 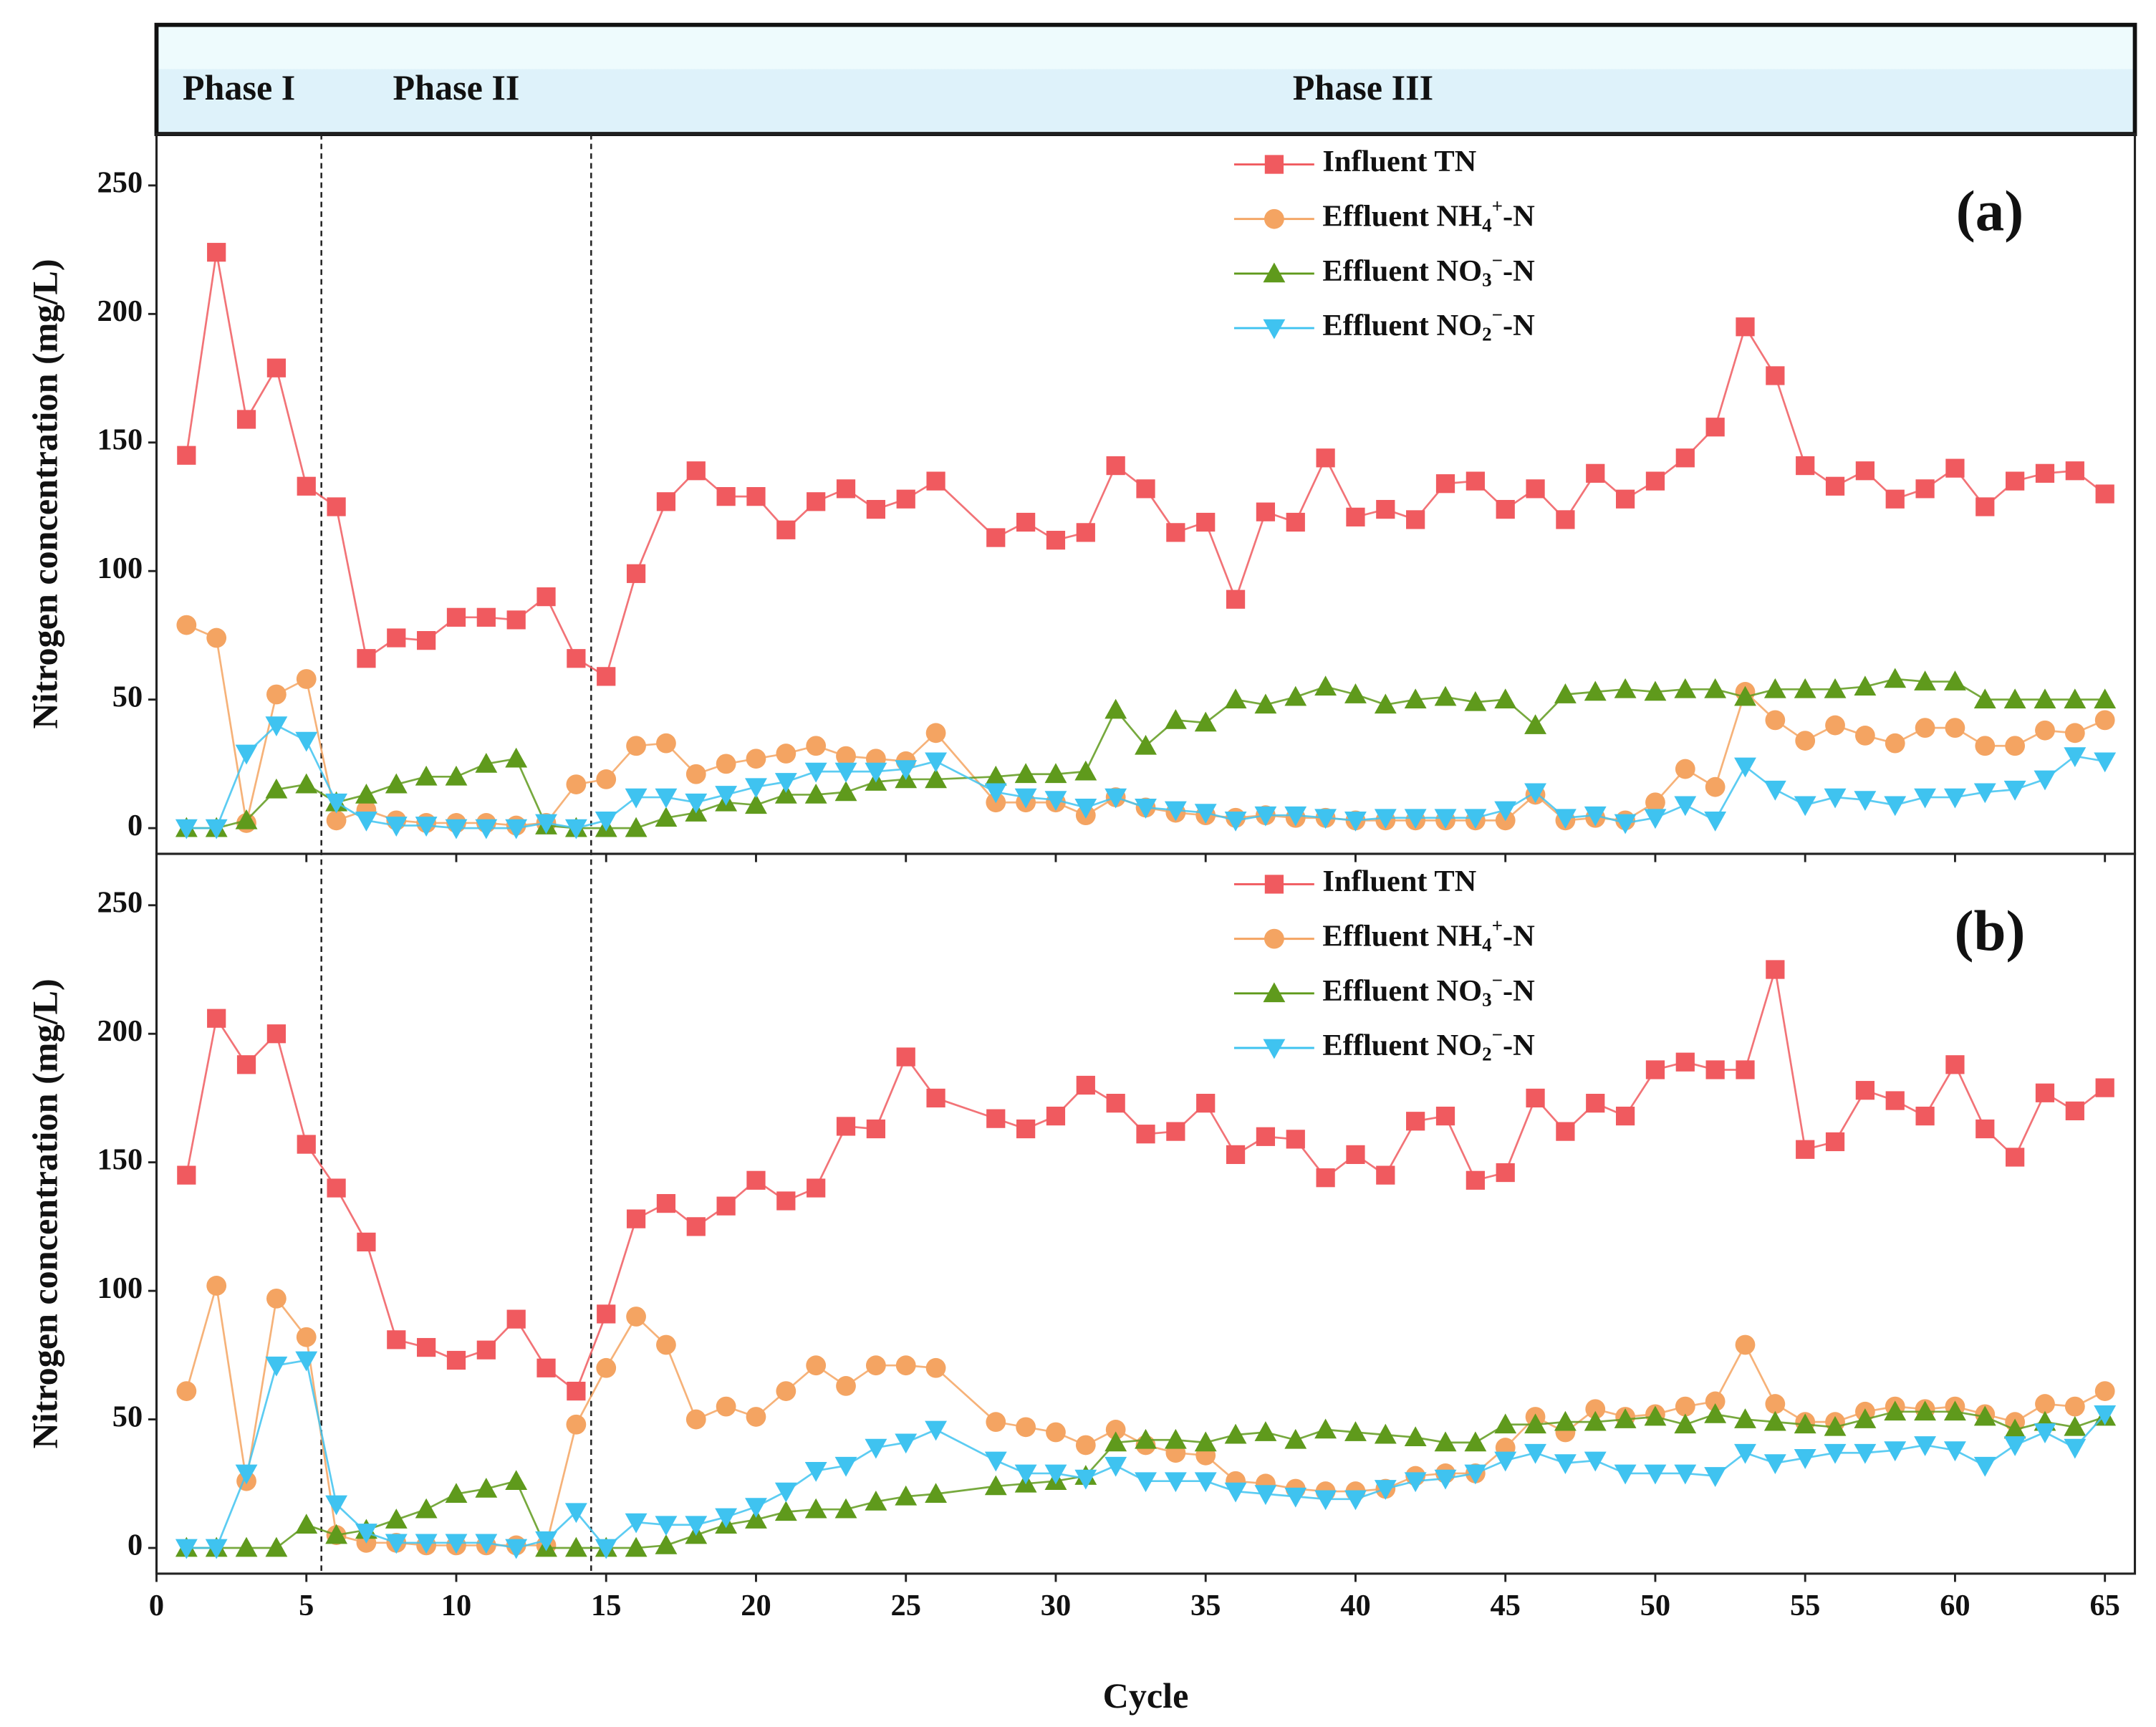 I want to click on x-tick-label: 55, so click(x=1805, y=1605).